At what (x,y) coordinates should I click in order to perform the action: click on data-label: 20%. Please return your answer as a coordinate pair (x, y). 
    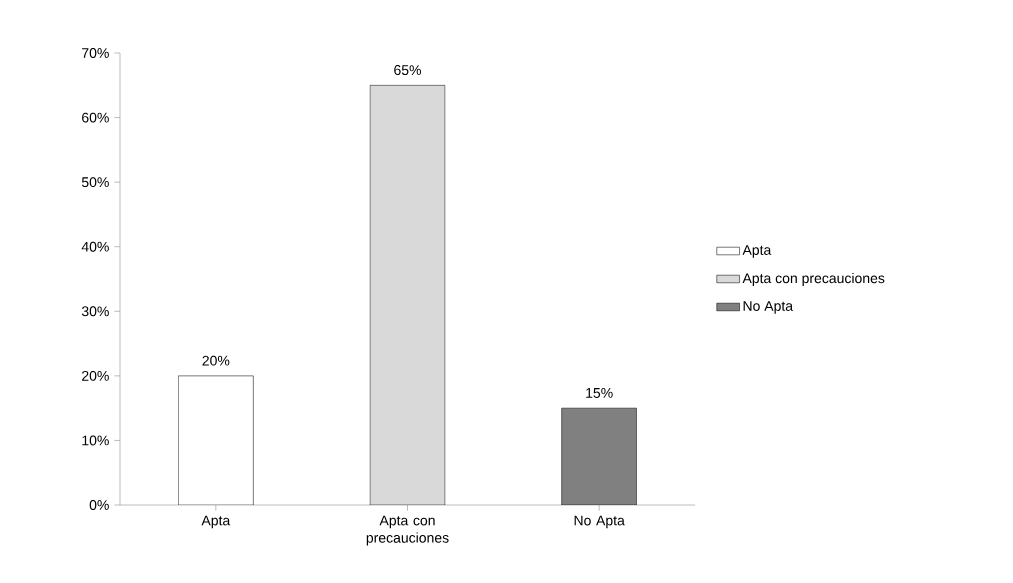
    Looking at the image, I should click on (216, 360).